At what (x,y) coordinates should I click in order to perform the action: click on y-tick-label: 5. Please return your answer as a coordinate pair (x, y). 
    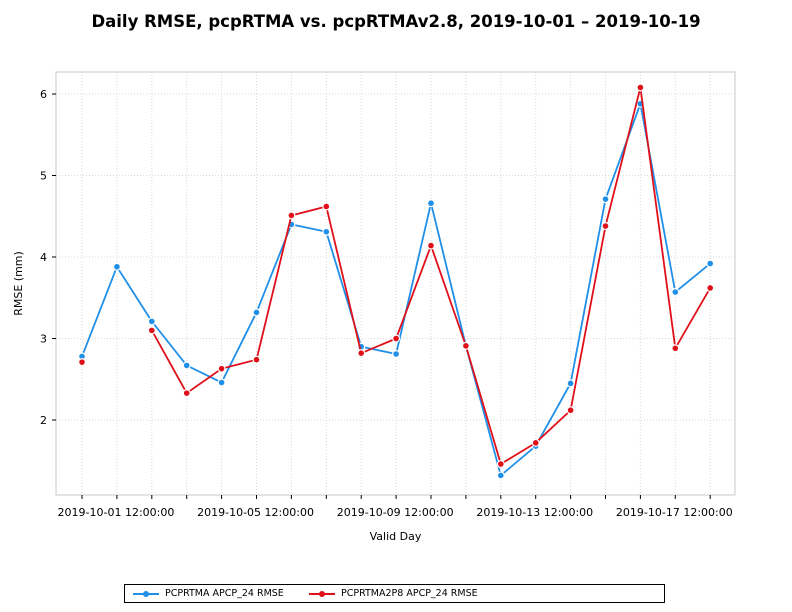
    Looking at the image, I should click on (43, 176).